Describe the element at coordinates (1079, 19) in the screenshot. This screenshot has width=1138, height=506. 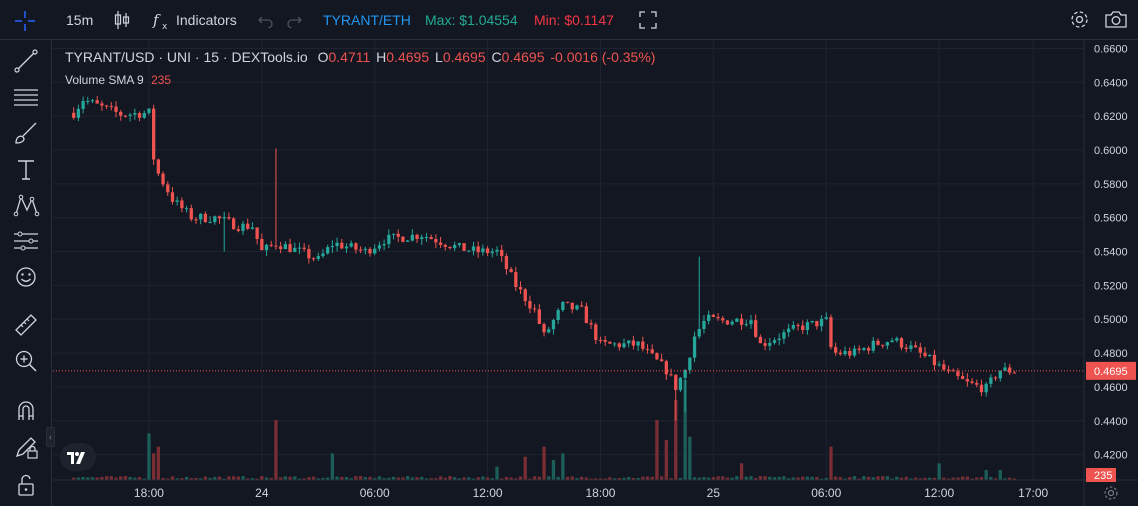
I see `settings-icon` at that location.